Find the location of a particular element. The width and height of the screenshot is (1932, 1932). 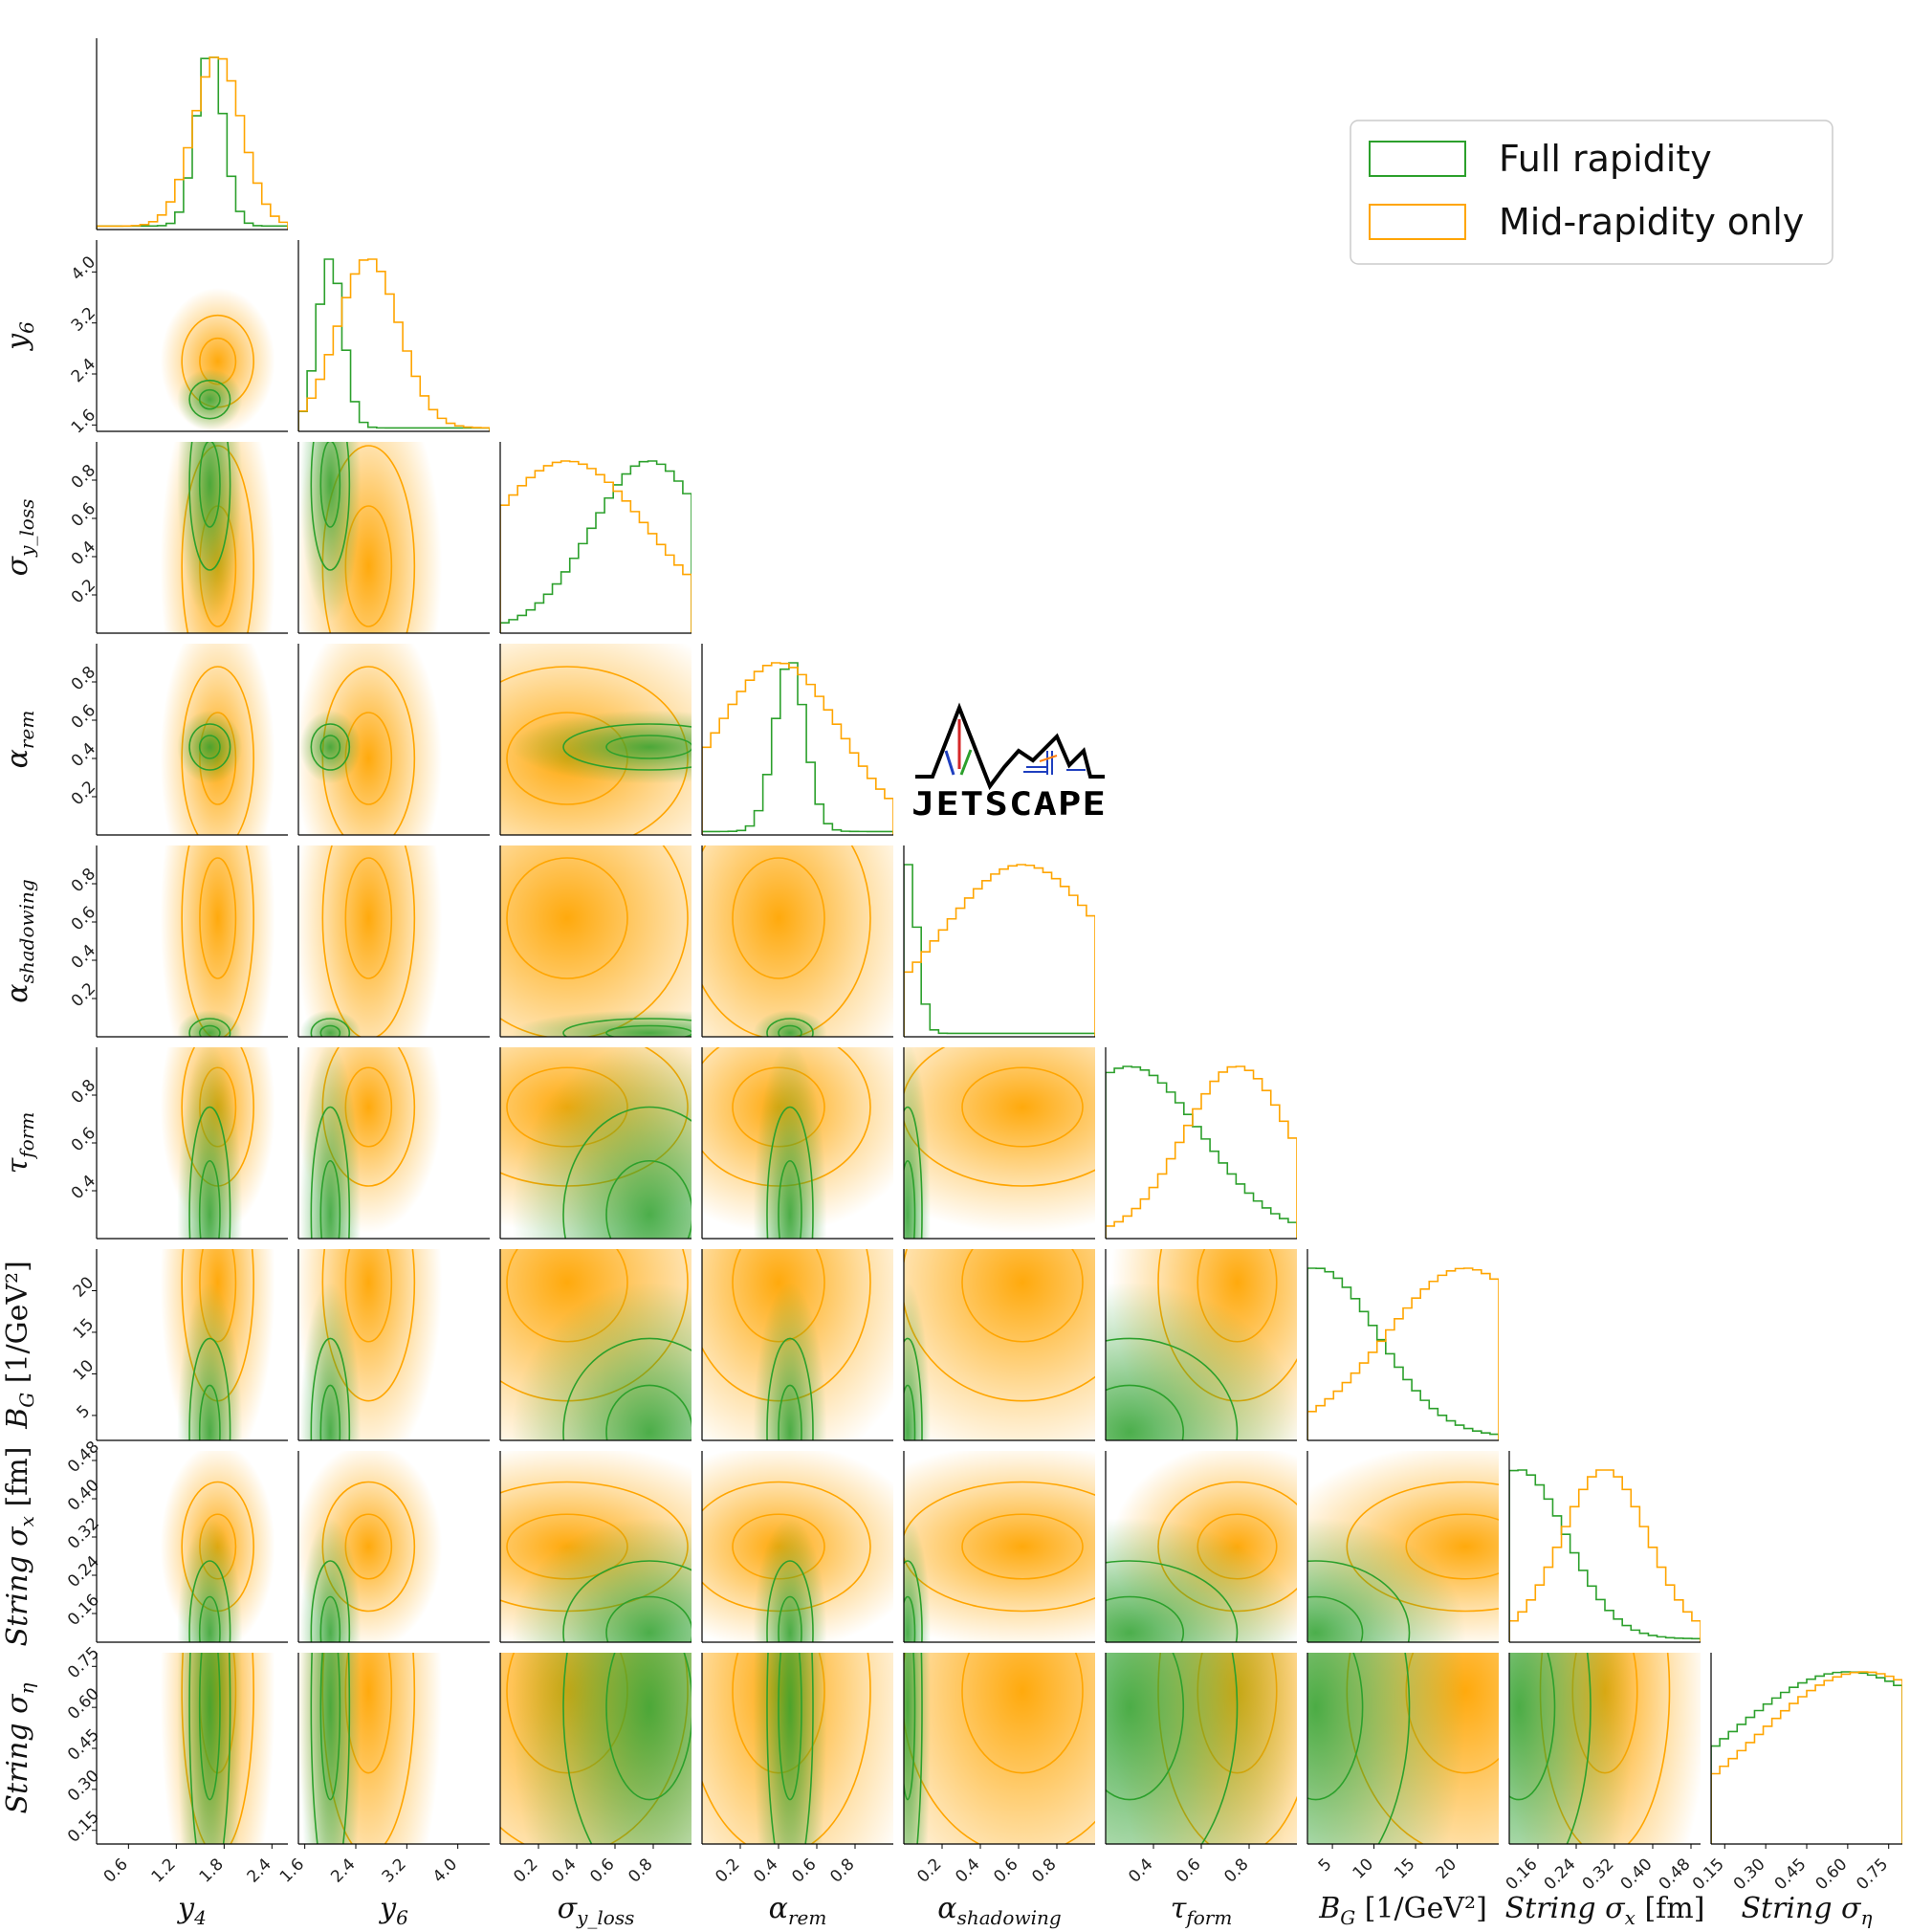

panel-y-6-vs-yloss is located at coordinates (393, 538).